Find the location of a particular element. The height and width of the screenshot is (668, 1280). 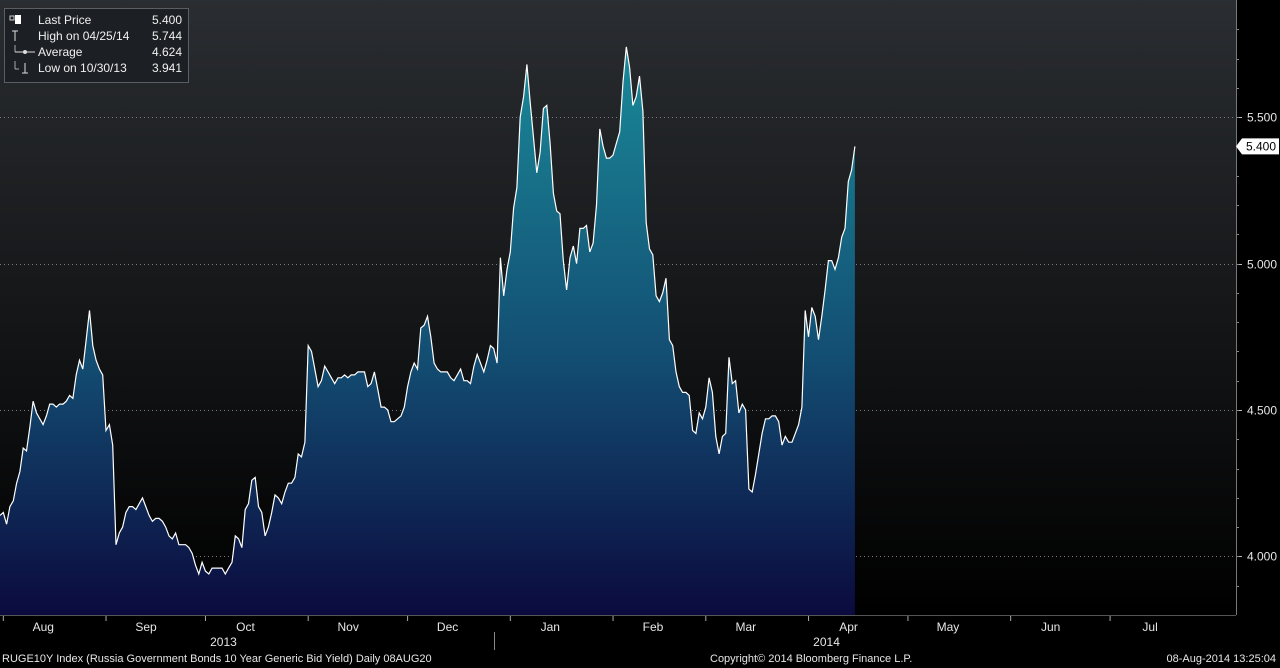

legend-label: Average is located at coordinates (60, 52).